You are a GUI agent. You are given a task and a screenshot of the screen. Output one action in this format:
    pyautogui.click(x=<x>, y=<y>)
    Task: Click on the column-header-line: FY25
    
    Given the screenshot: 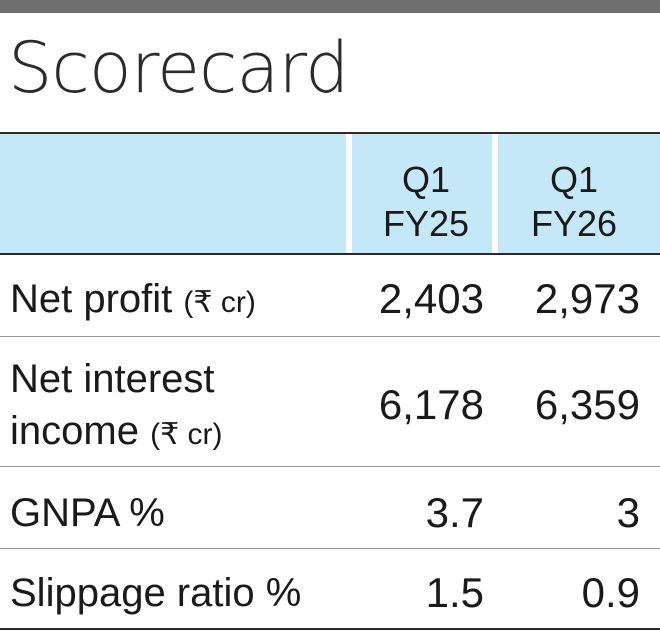 What is the action you would take?
    pyautogui.click(x=426, y=223)
    